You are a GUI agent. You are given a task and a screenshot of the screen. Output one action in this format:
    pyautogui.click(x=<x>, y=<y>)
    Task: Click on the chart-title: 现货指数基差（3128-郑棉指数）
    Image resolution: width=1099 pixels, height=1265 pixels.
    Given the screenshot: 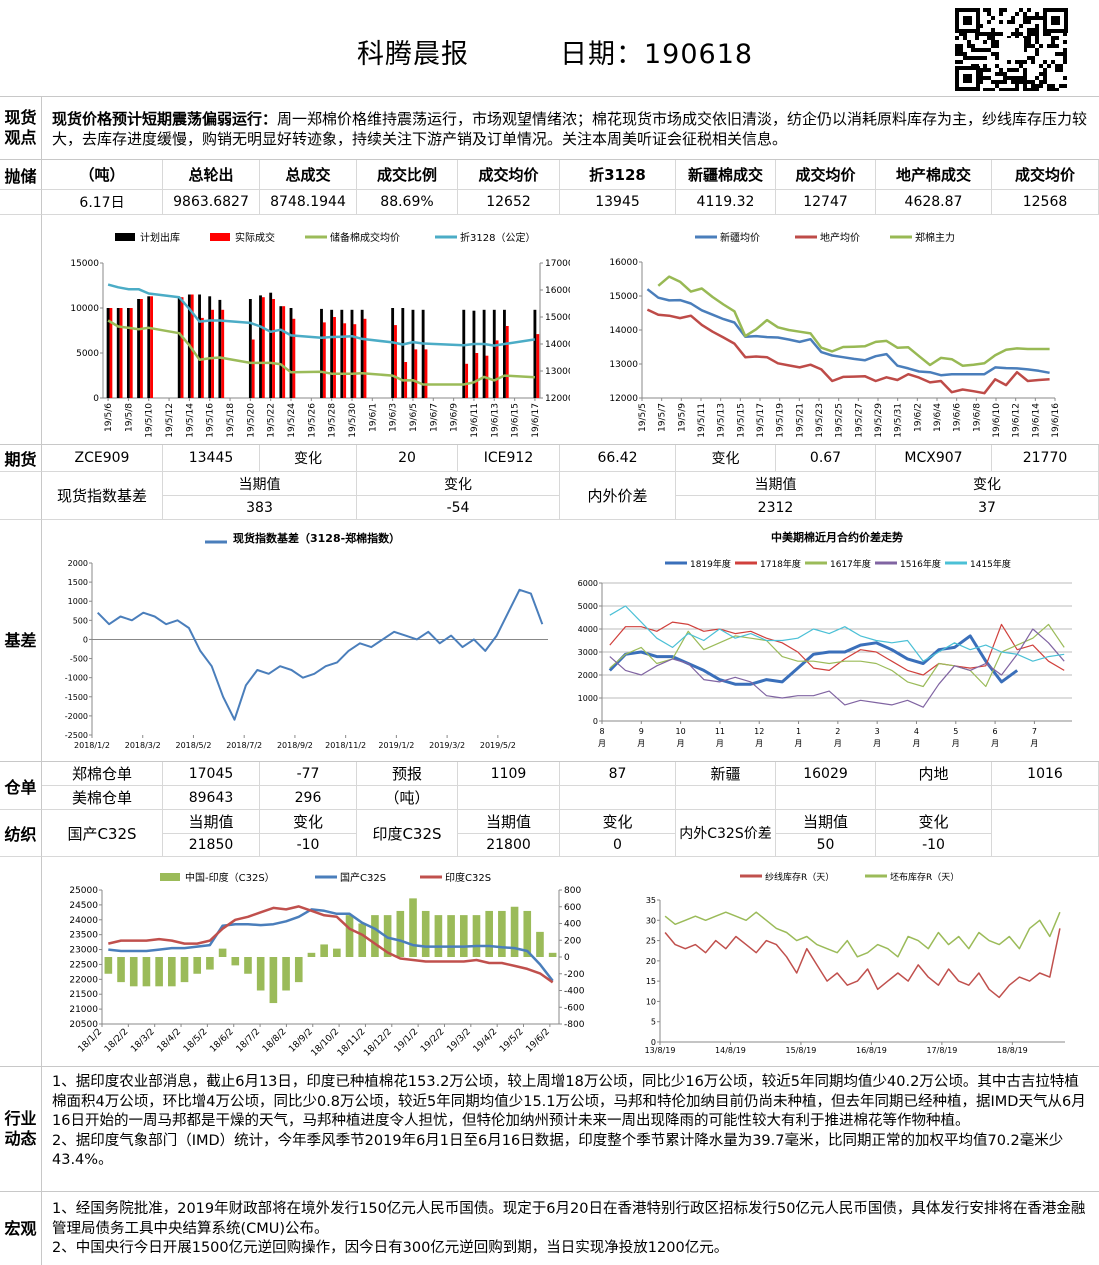 What is the action you would take?
    pyautogui.click(x=316, y=538)
    